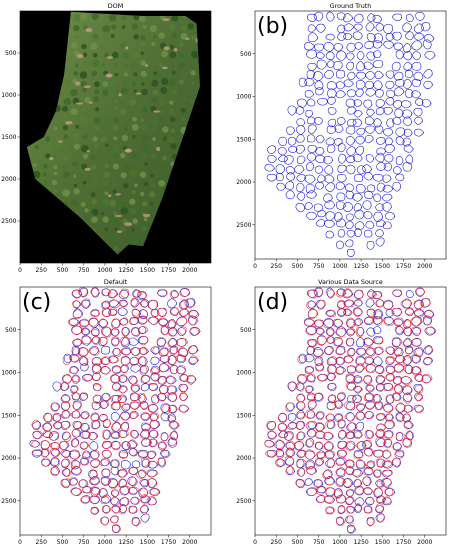 Image resolution: width=452 pixels, height=550 pixels. I want to click on x-tick-label: 0, so click(255, 266).